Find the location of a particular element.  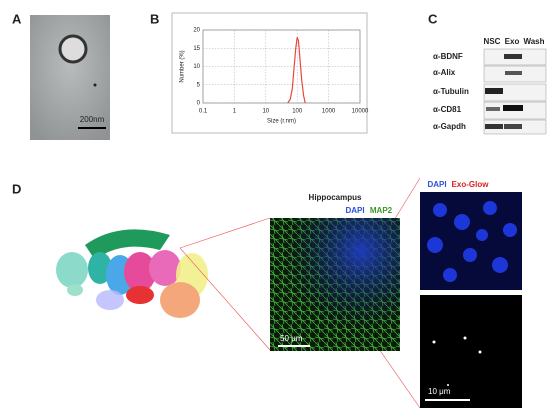

row-label: α-BDNF is located at coordinates (448, 56).